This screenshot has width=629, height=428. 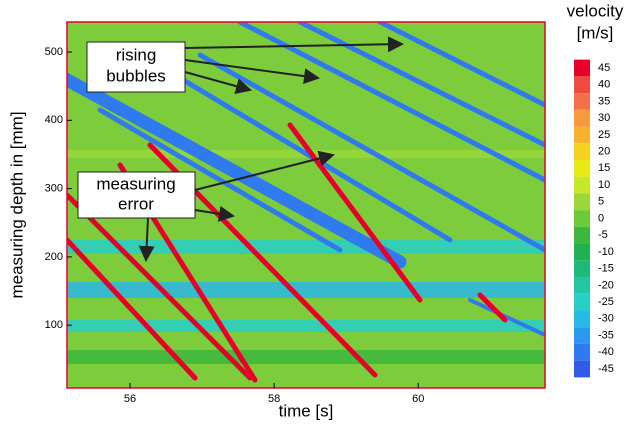 I want to click on y-tick-label: 500, so click(x=54, y=52).